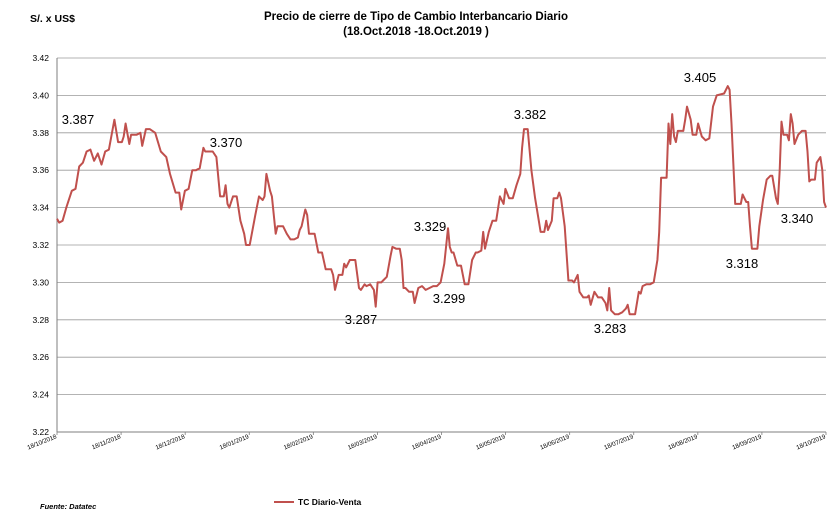 This screenshot has height=510, width=828. I want to click on x-tick-label: 18/11/2018, so click(106, 442).